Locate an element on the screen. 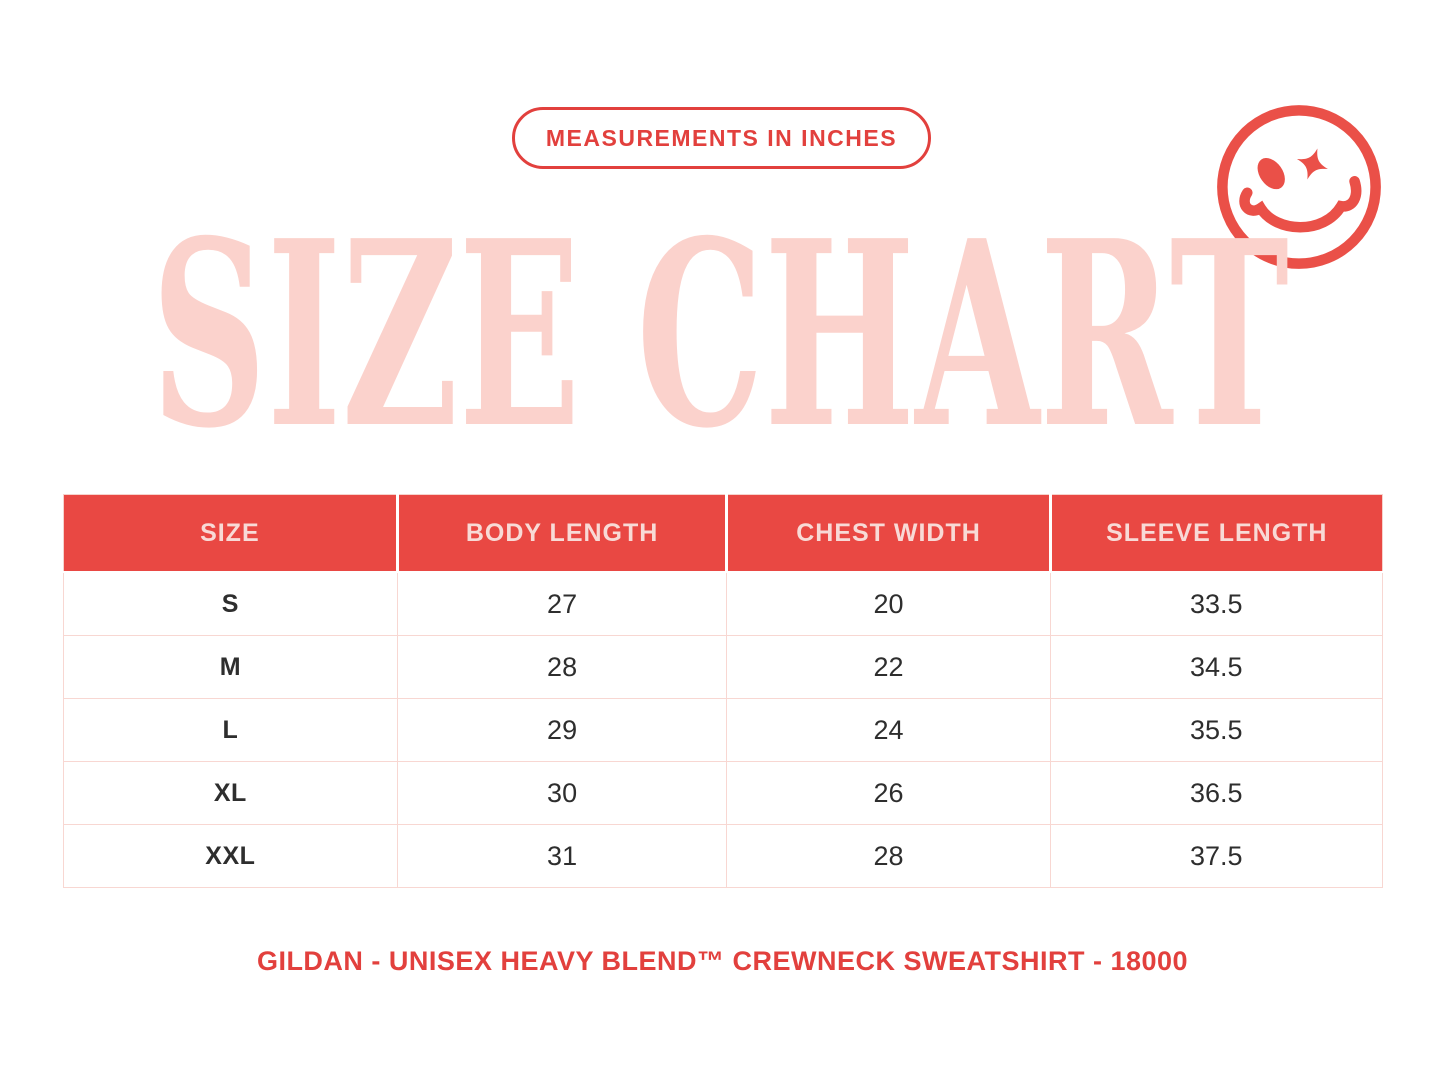 This screenshot has height=1084, width=1445. size-table-header: SIZE BODY LENGTH CHEST WIDTH SLEEVE LENGTH is located at coordinates (723, 533).